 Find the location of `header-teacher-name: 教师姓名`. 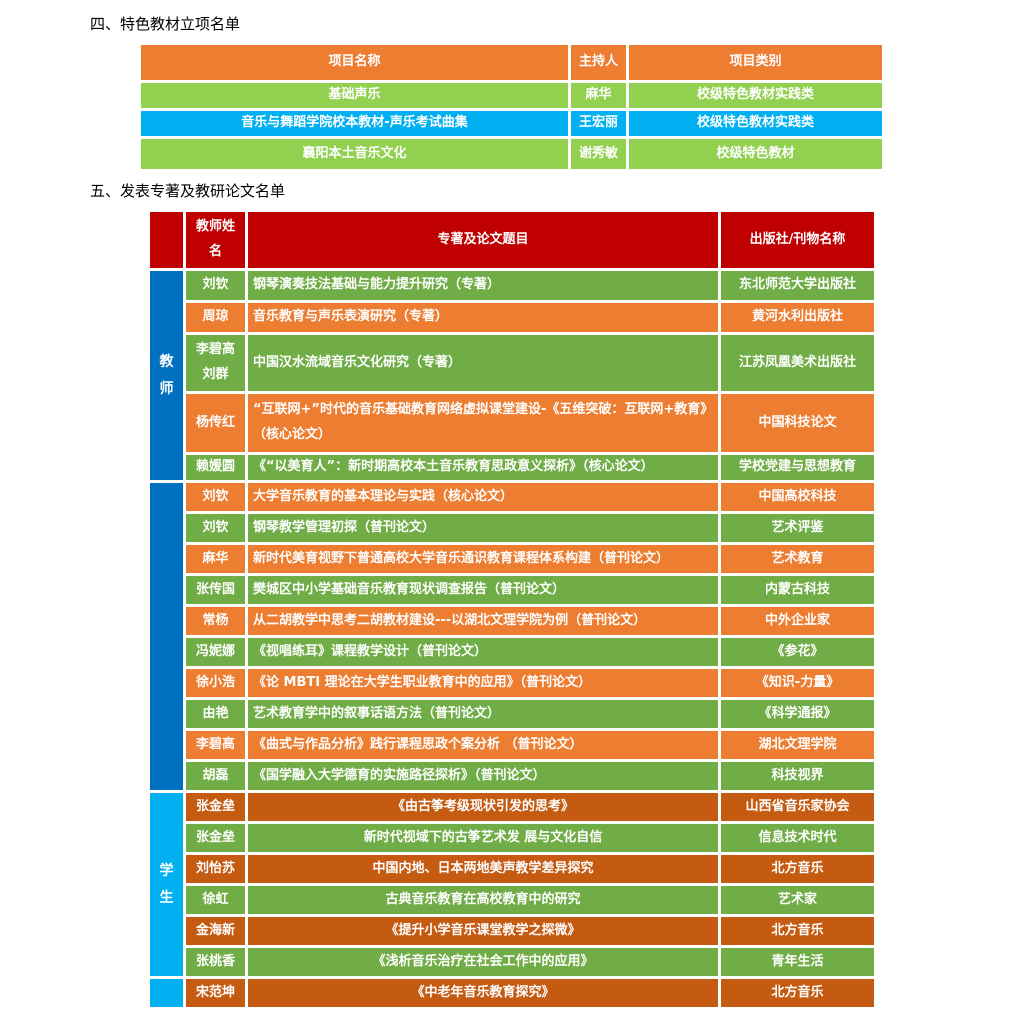

header-teacher-name: 教师姓名 is located at coordinates (215, 240).